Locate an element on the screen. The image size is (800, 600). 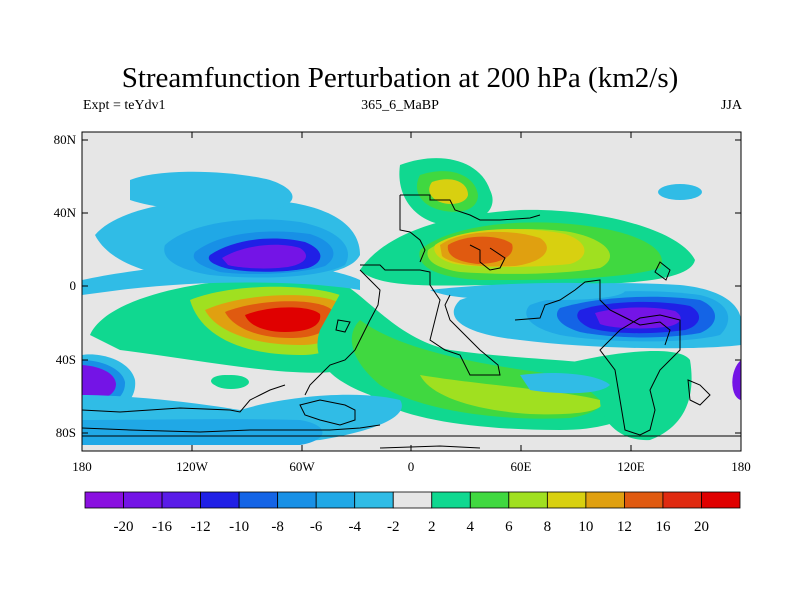
colorbar-label: 4 is located at coordinates (470, 527).